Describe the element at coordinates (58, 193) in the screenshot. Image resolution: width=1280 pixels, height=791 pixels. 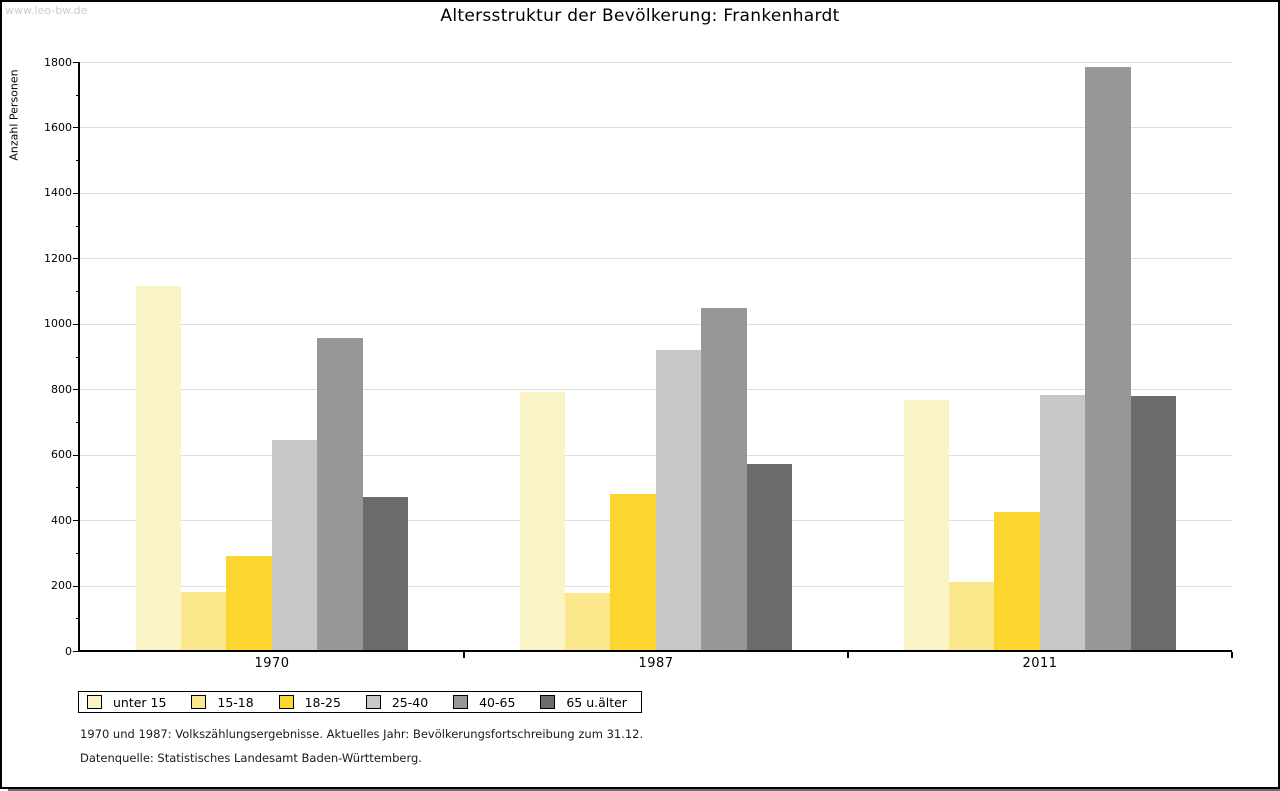
I see `y-tick-label: 1400` at that location.